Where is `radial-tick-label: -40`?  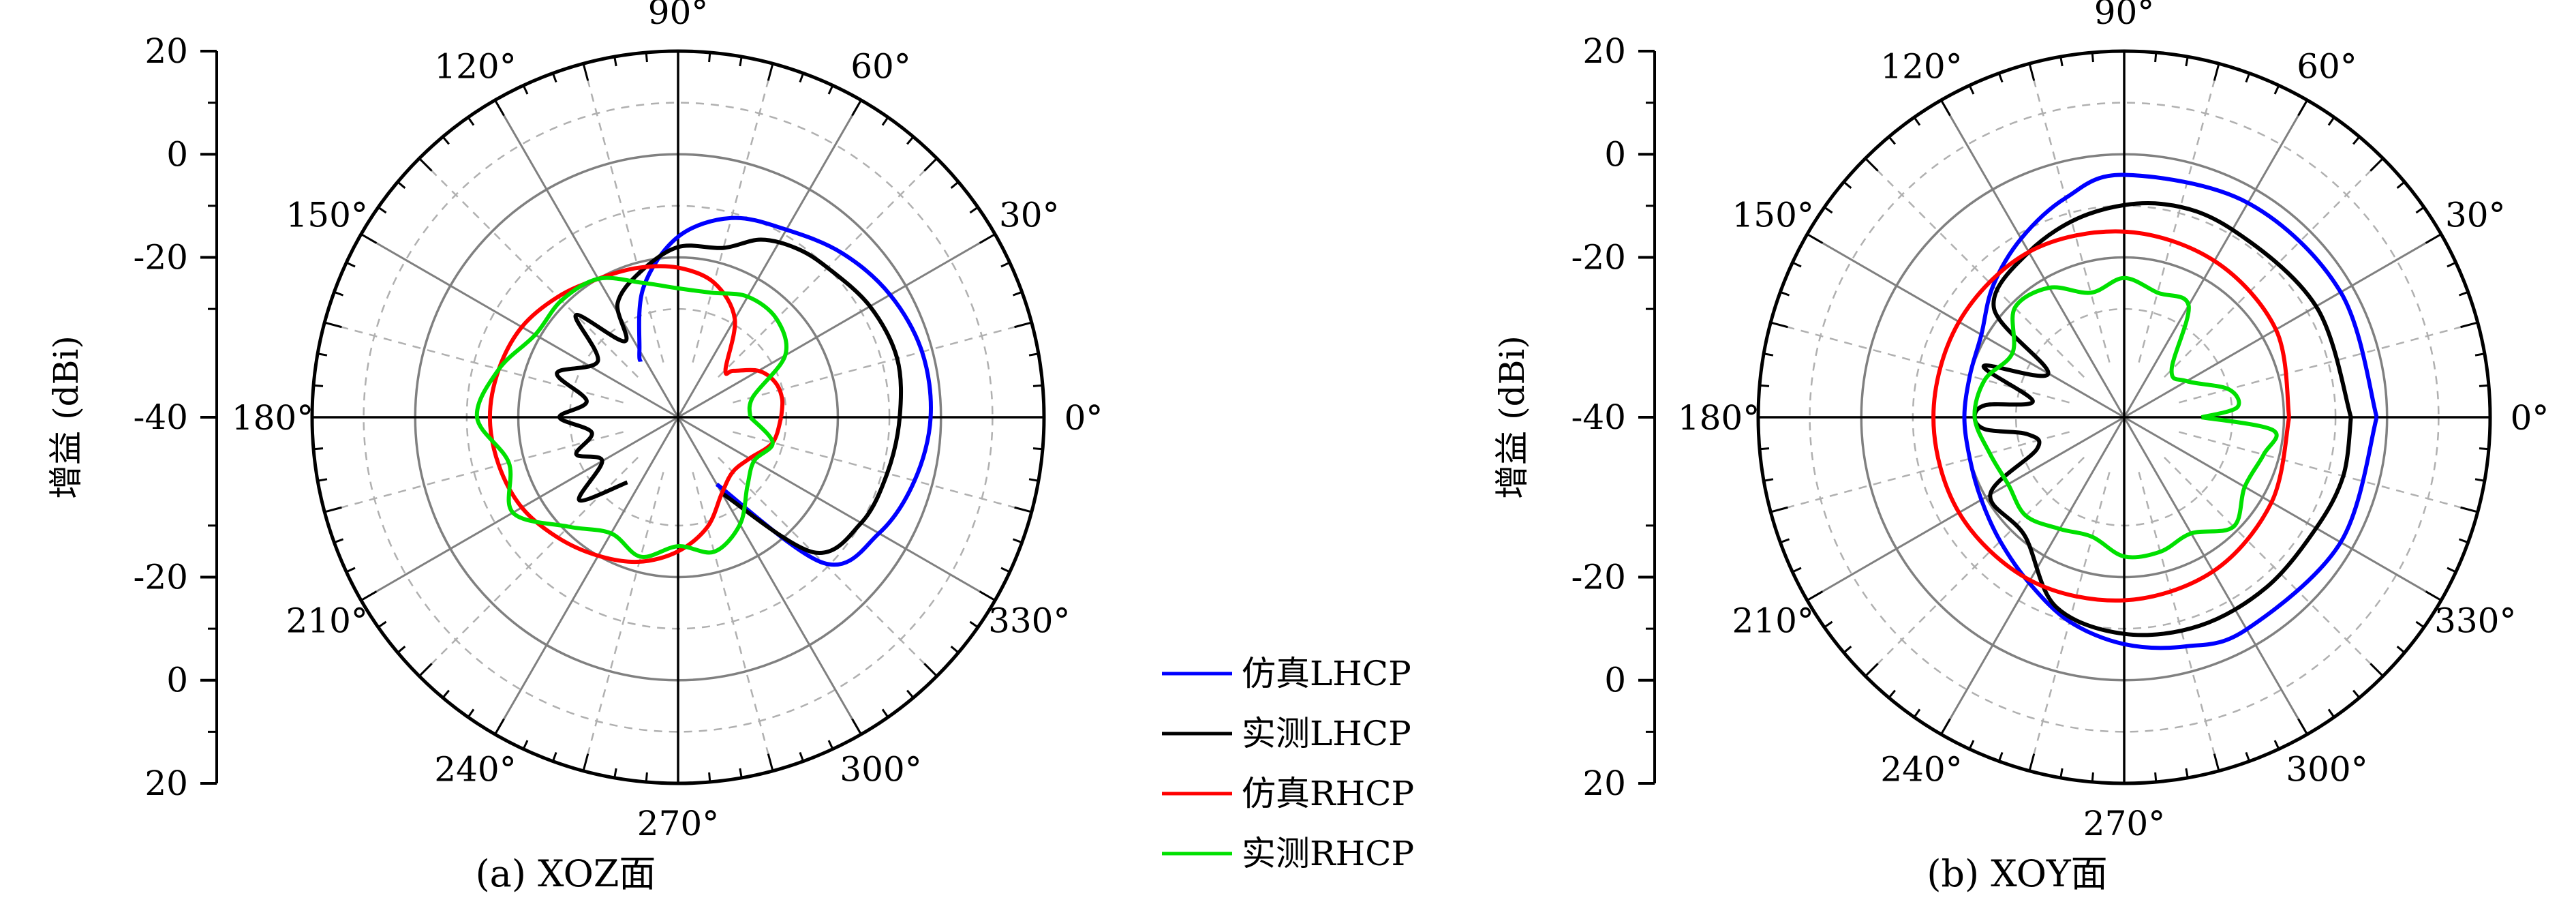 radial-tick-label: -40 is located at coordinates (1598, 417).